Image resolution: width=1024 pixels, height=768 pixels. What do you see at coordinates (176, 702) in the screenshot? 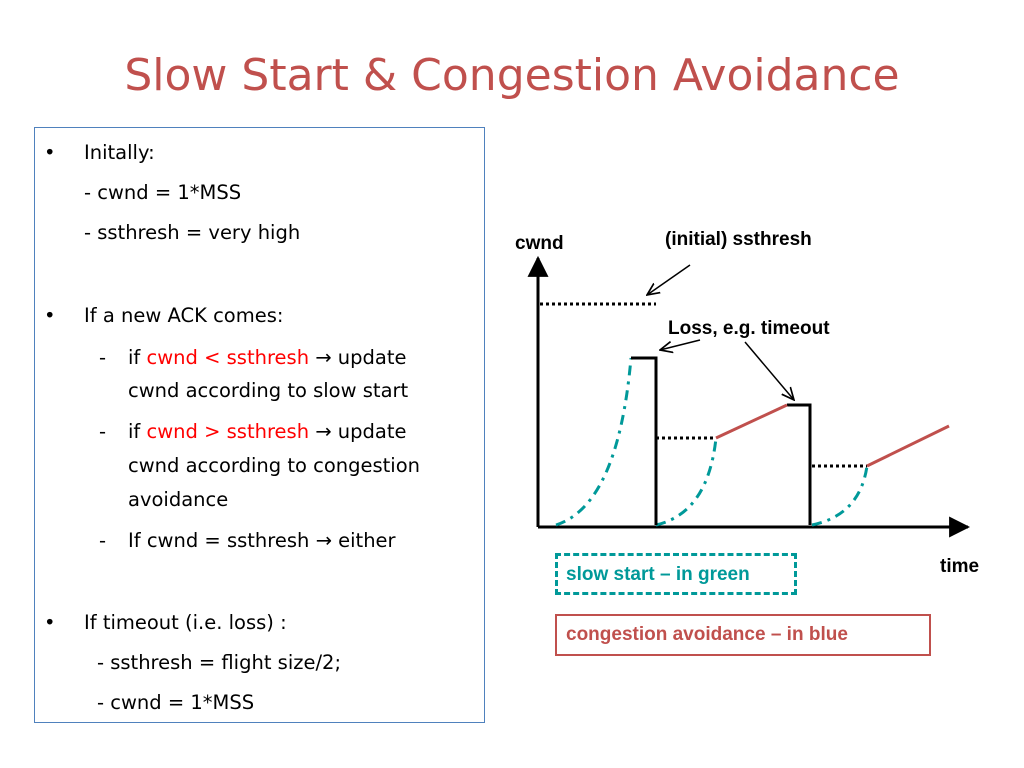
I see `bullet-3-line-2: - cwnd = 1*MSS` at bounding box center [176, 702].